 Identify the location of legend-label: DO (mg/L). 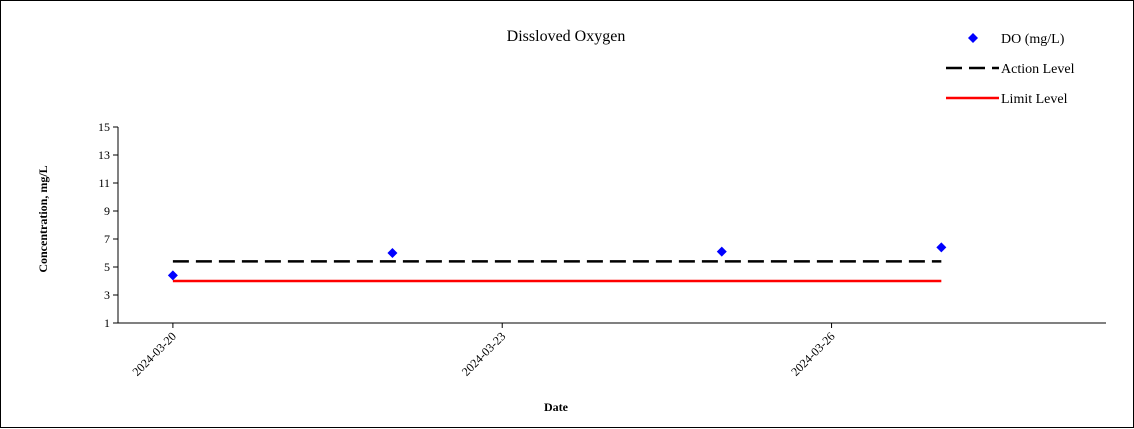
(1033, 39).